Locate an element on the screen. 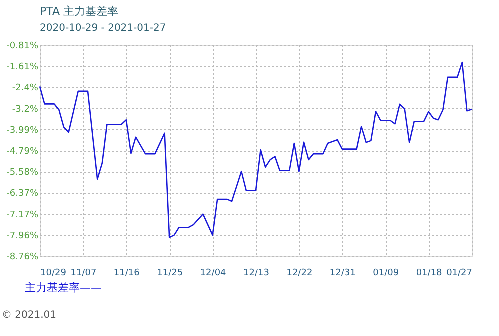 This screenshot has height=336, width=499. chart-title: PTA 主力基差率 is located at coordinates (79, 11).